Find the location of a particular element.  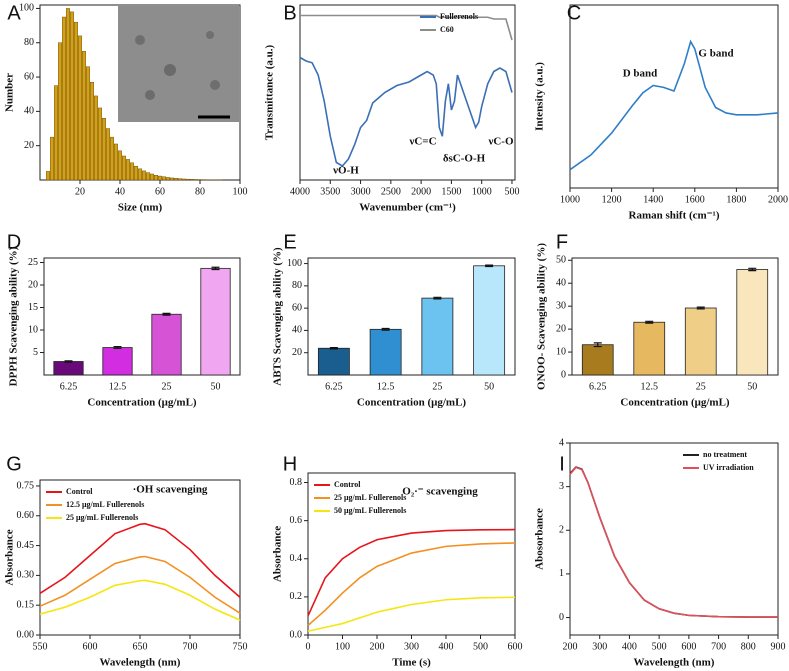

legend-label: Control is located at coordinates (79, 491).